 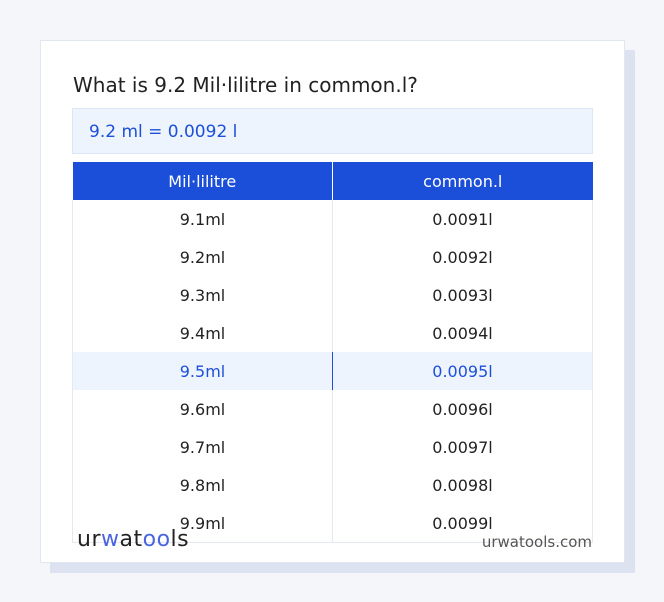 I want to click on litre-cell: 0.0098l, so click(x=462, y=485).